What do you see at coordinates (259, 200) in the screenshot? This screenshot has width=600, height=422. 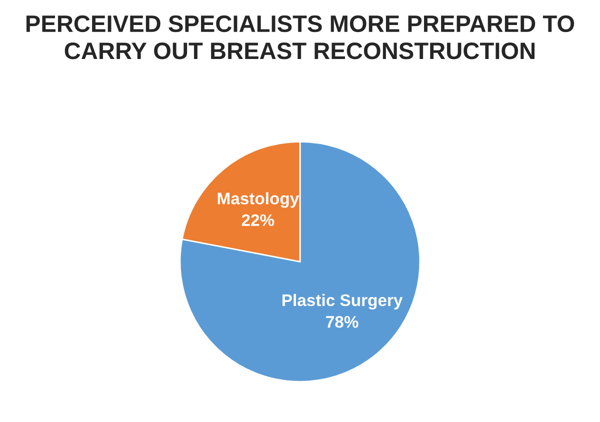 I see `slice-label: Mastology` at bounding box center [259, 200].